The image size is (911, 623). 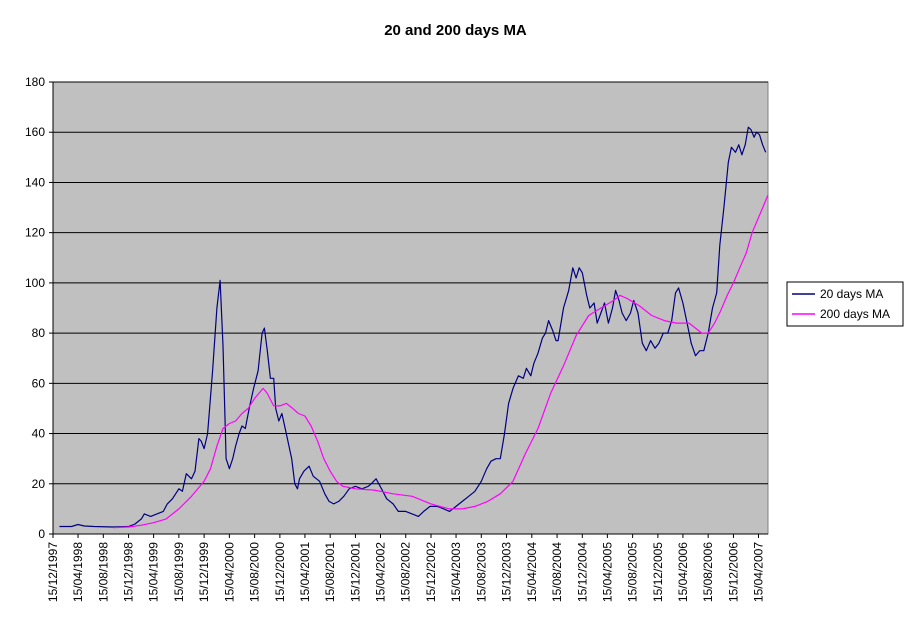 What do you see at coordinates (39, 383) in the screenshot?
I see `y-tick-label: 60` at bounding box center [39, 383].